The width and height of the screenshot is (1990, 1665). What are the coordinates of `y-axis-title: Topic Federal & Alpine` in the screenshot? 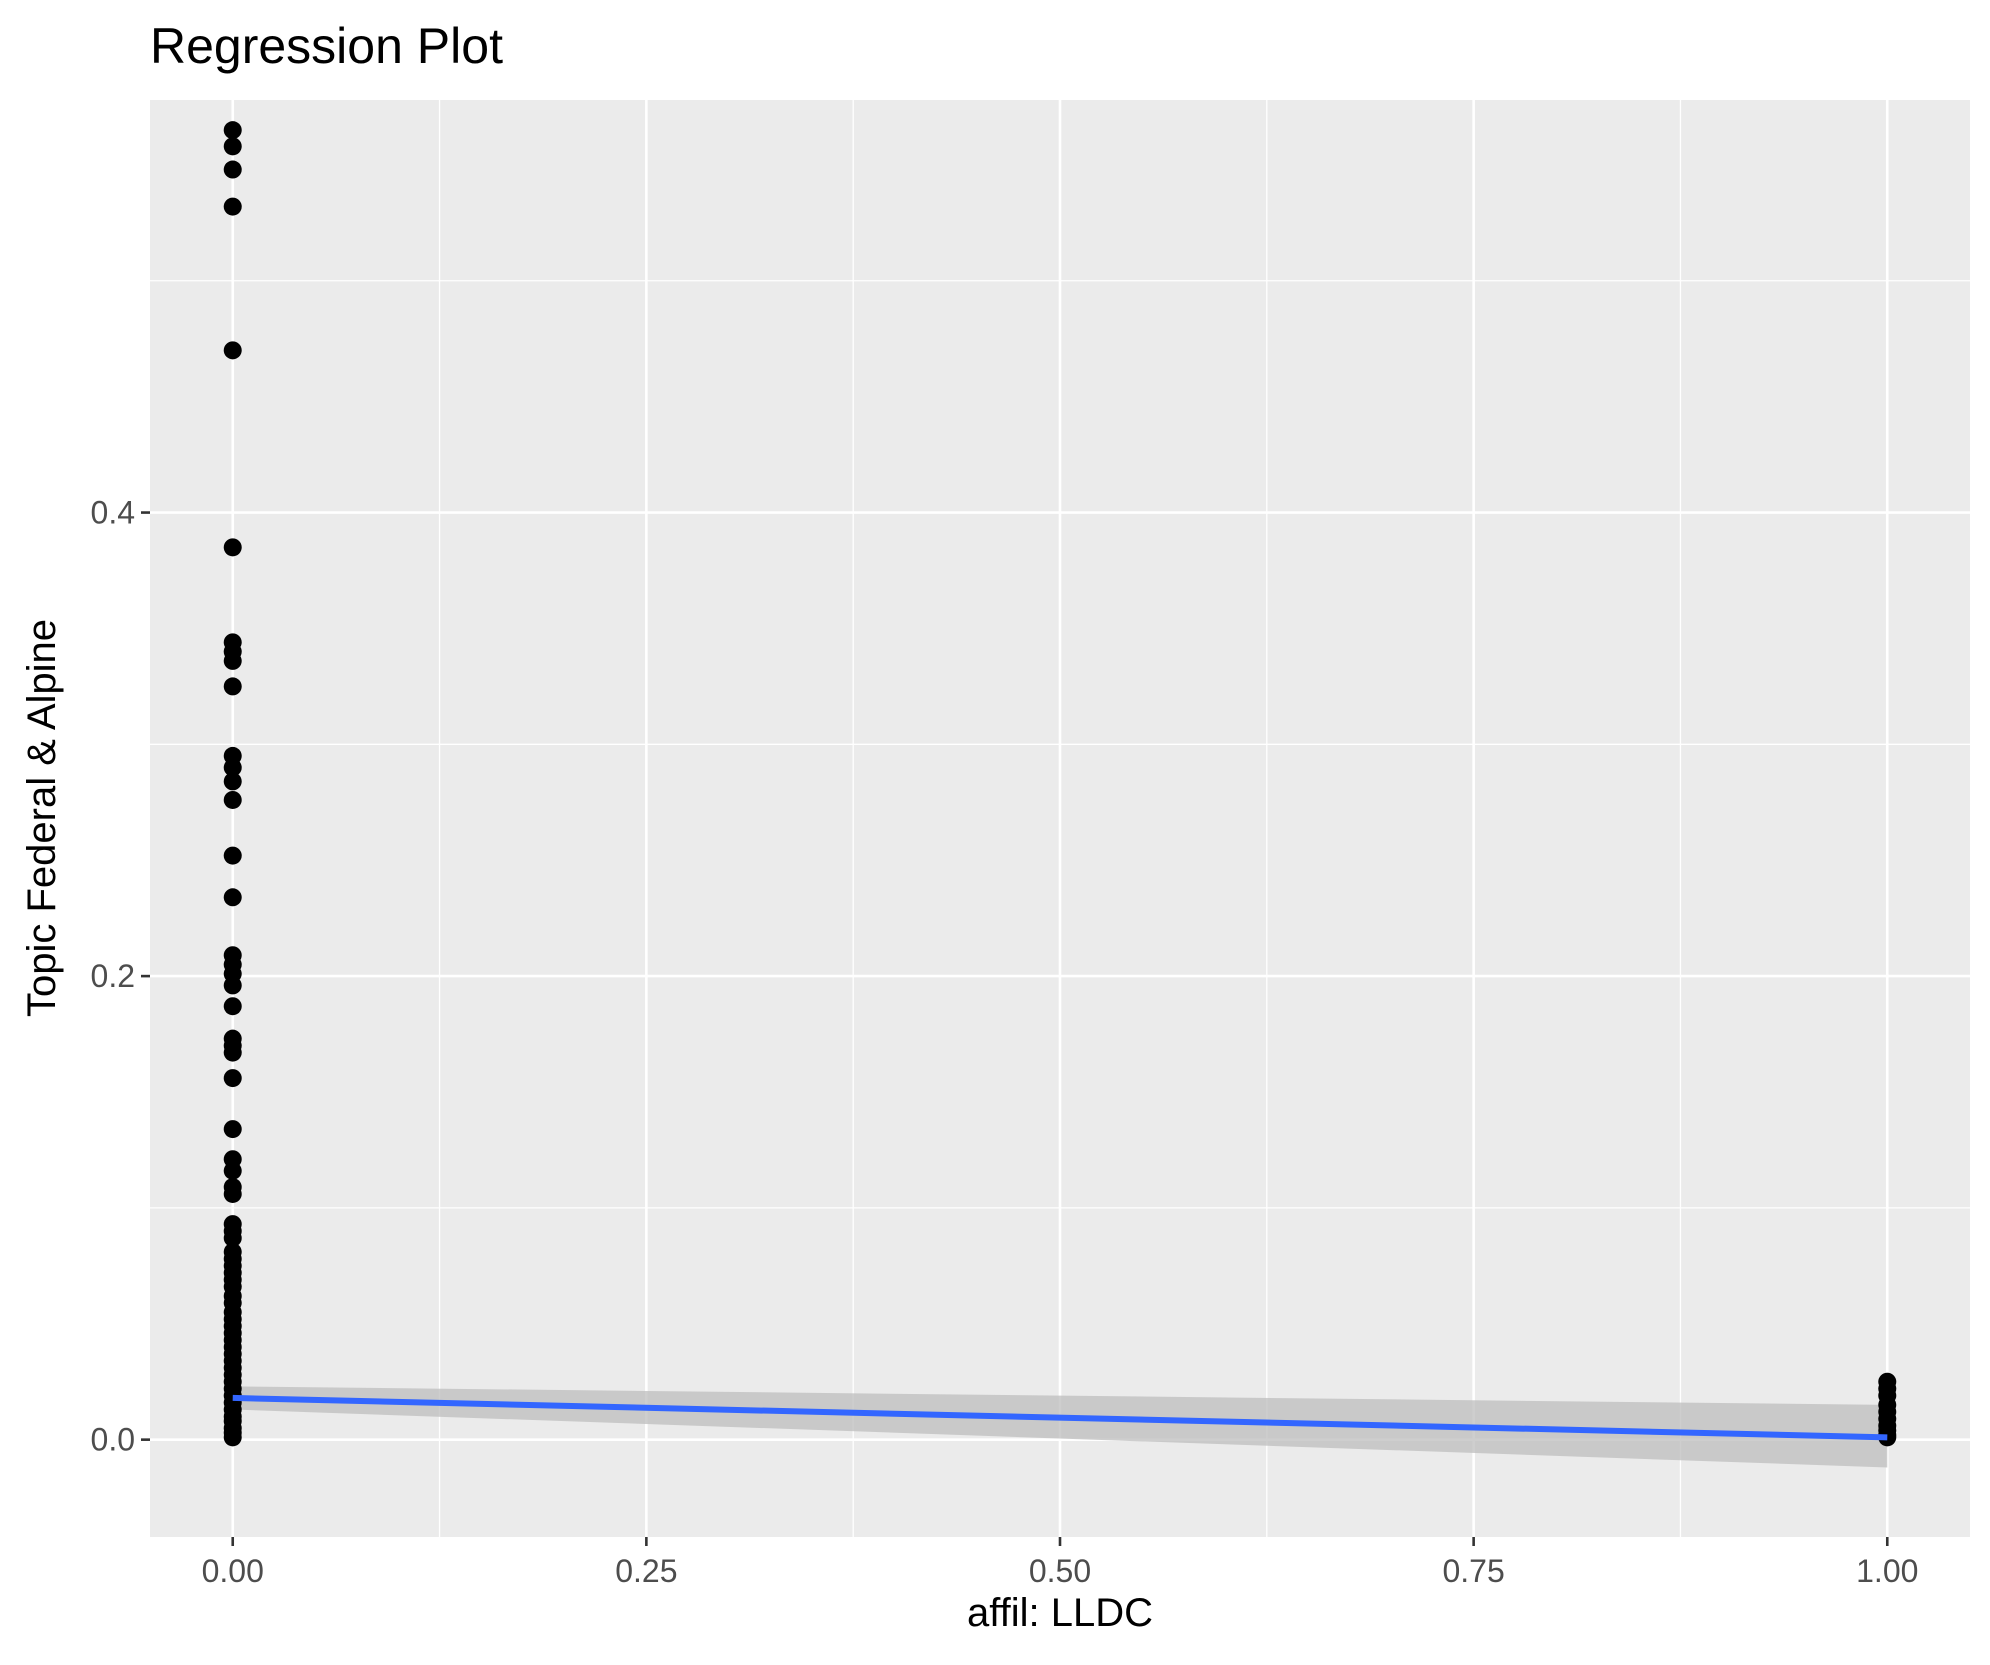 It's located at (42, 818).